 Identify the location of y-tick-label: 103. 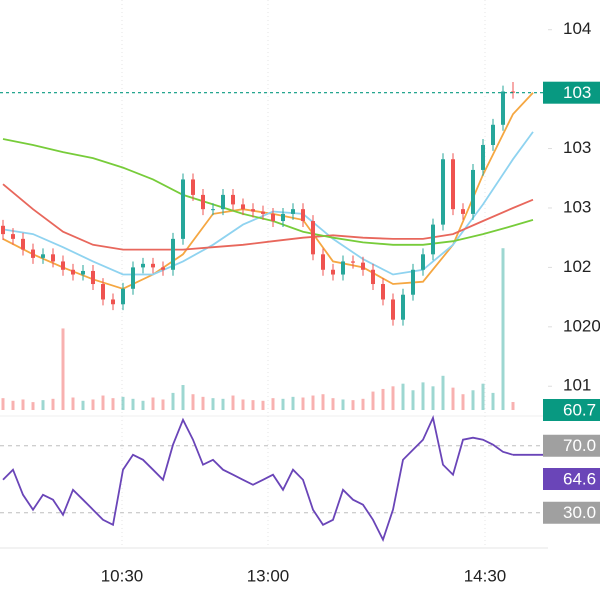
(577, 206).